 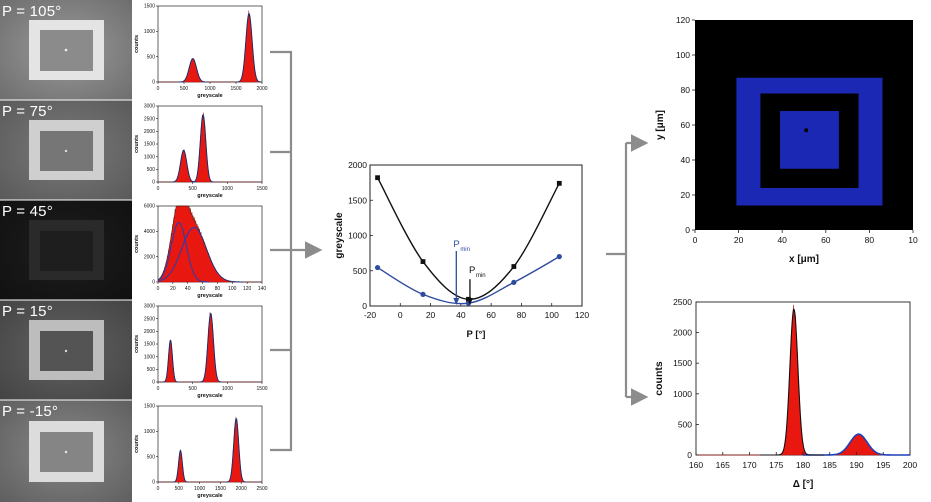 What do you see at coordinates (262, 289) in the screenshot?
I see `x-tick-label: 140` at bounding box center [262, 289].